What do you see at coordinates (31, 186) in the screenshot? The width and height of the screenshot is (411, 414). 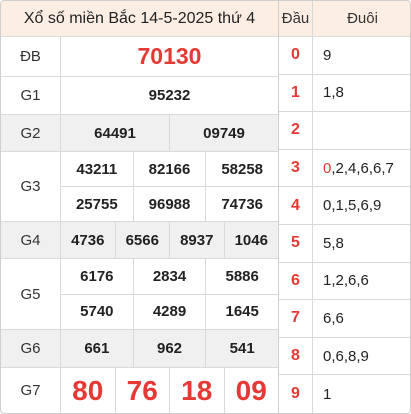 I see `prize-label: G3` at bounding box center [31, 186].